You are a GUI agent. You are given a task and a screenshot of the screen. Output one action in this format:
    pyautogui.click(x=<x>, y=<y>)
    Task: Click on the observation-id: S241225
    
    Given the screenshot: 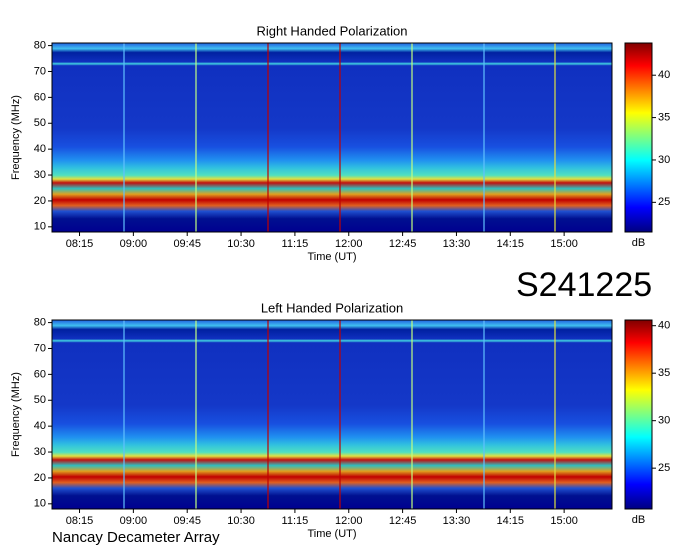 What is the action you would take?
    pyautogui.click(x=584, y=285)
    